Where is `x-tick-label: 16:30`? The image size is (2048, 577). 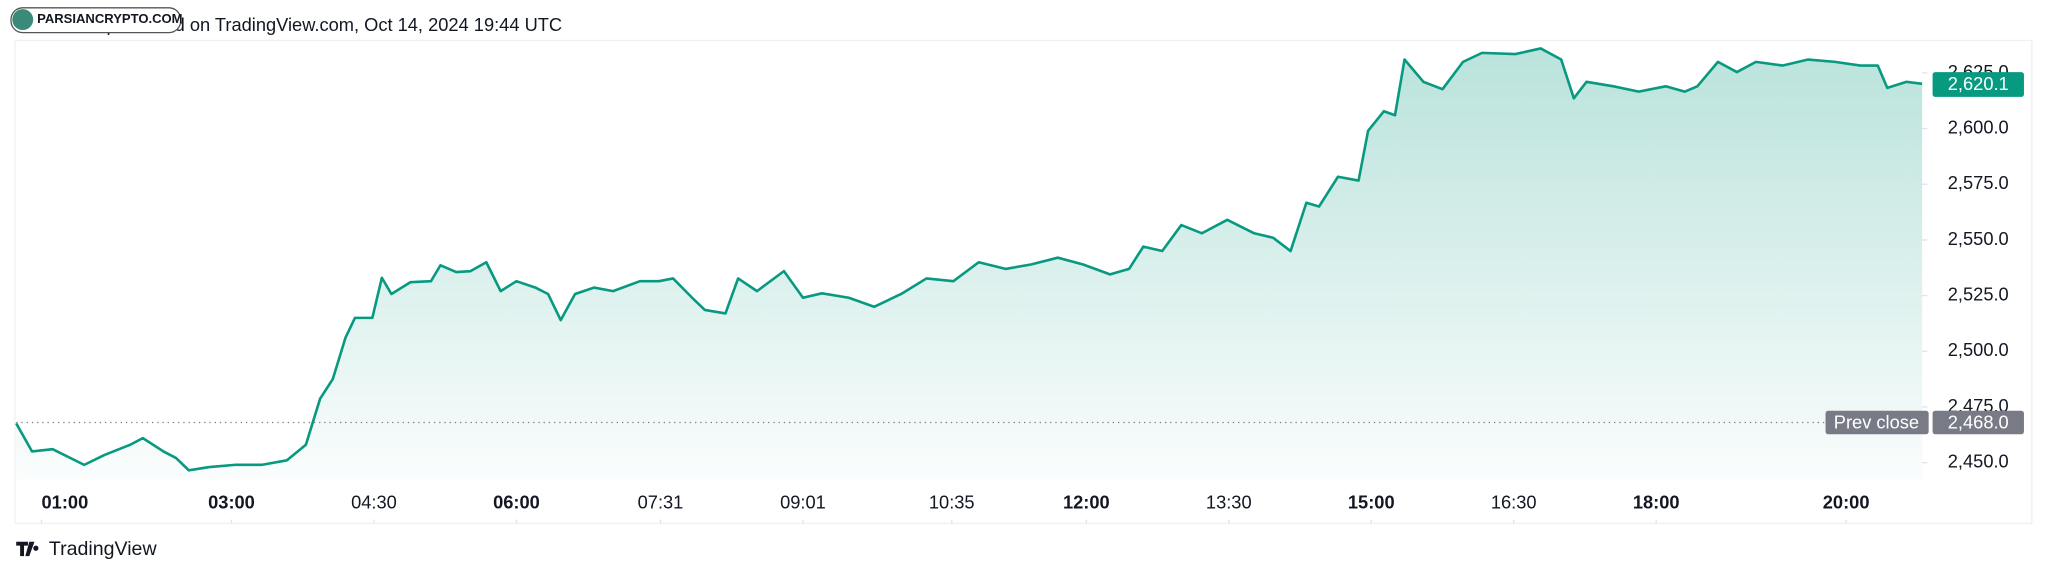
x-tick-label: 16:30 is located at coordinates (1514, 502).